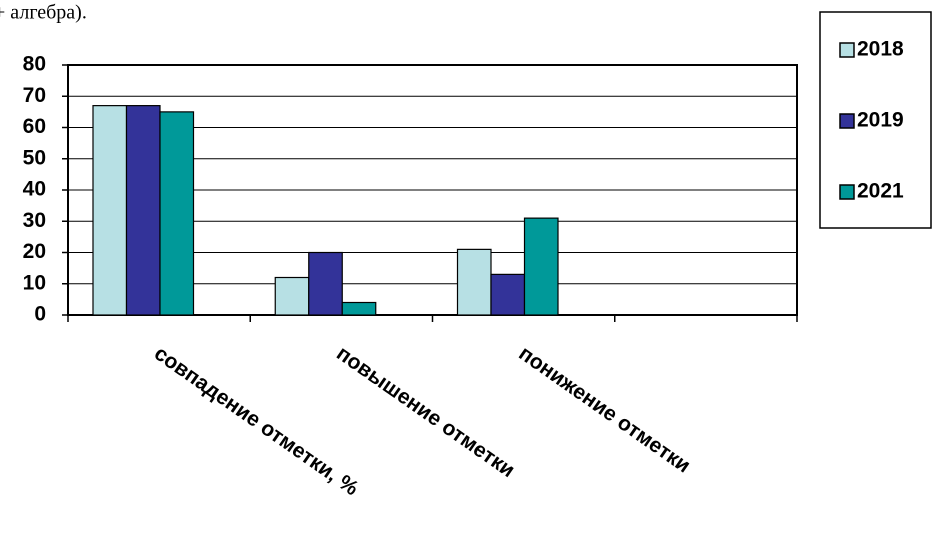 The image size is (932, 552). Describe the element at coordinates (604, 410) in the screenshot. I see `x-tick-label: понижение отметки` at that location.